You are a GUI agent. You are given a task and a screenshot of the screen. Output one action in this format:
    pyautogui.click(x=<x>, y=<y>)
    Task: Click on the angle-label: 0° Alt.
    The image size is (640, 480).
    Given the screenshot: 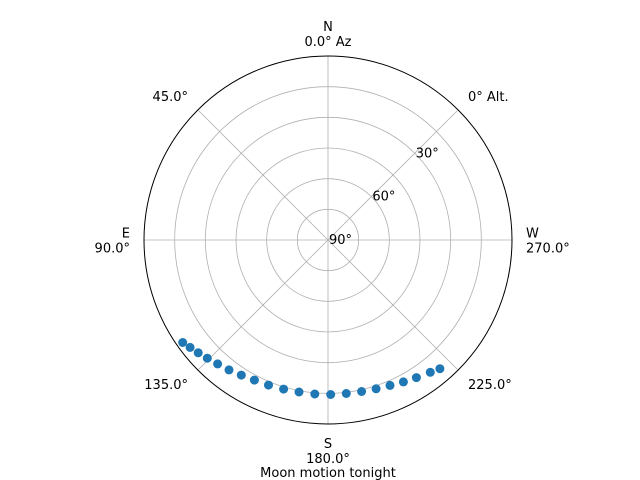 What is the action you would take?
    pyautogui.click(x=488, y=97)
    